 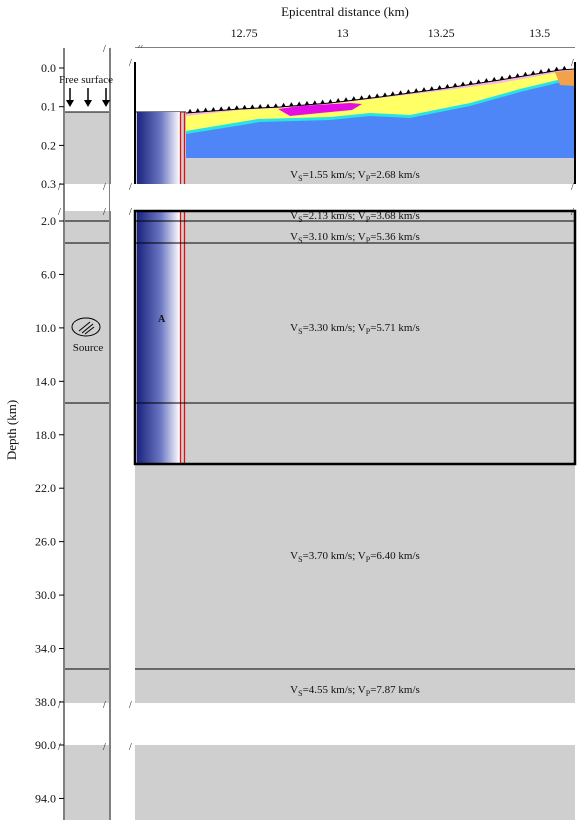 I want to click on basin-magenta-lens, so click(x=320, y=109).